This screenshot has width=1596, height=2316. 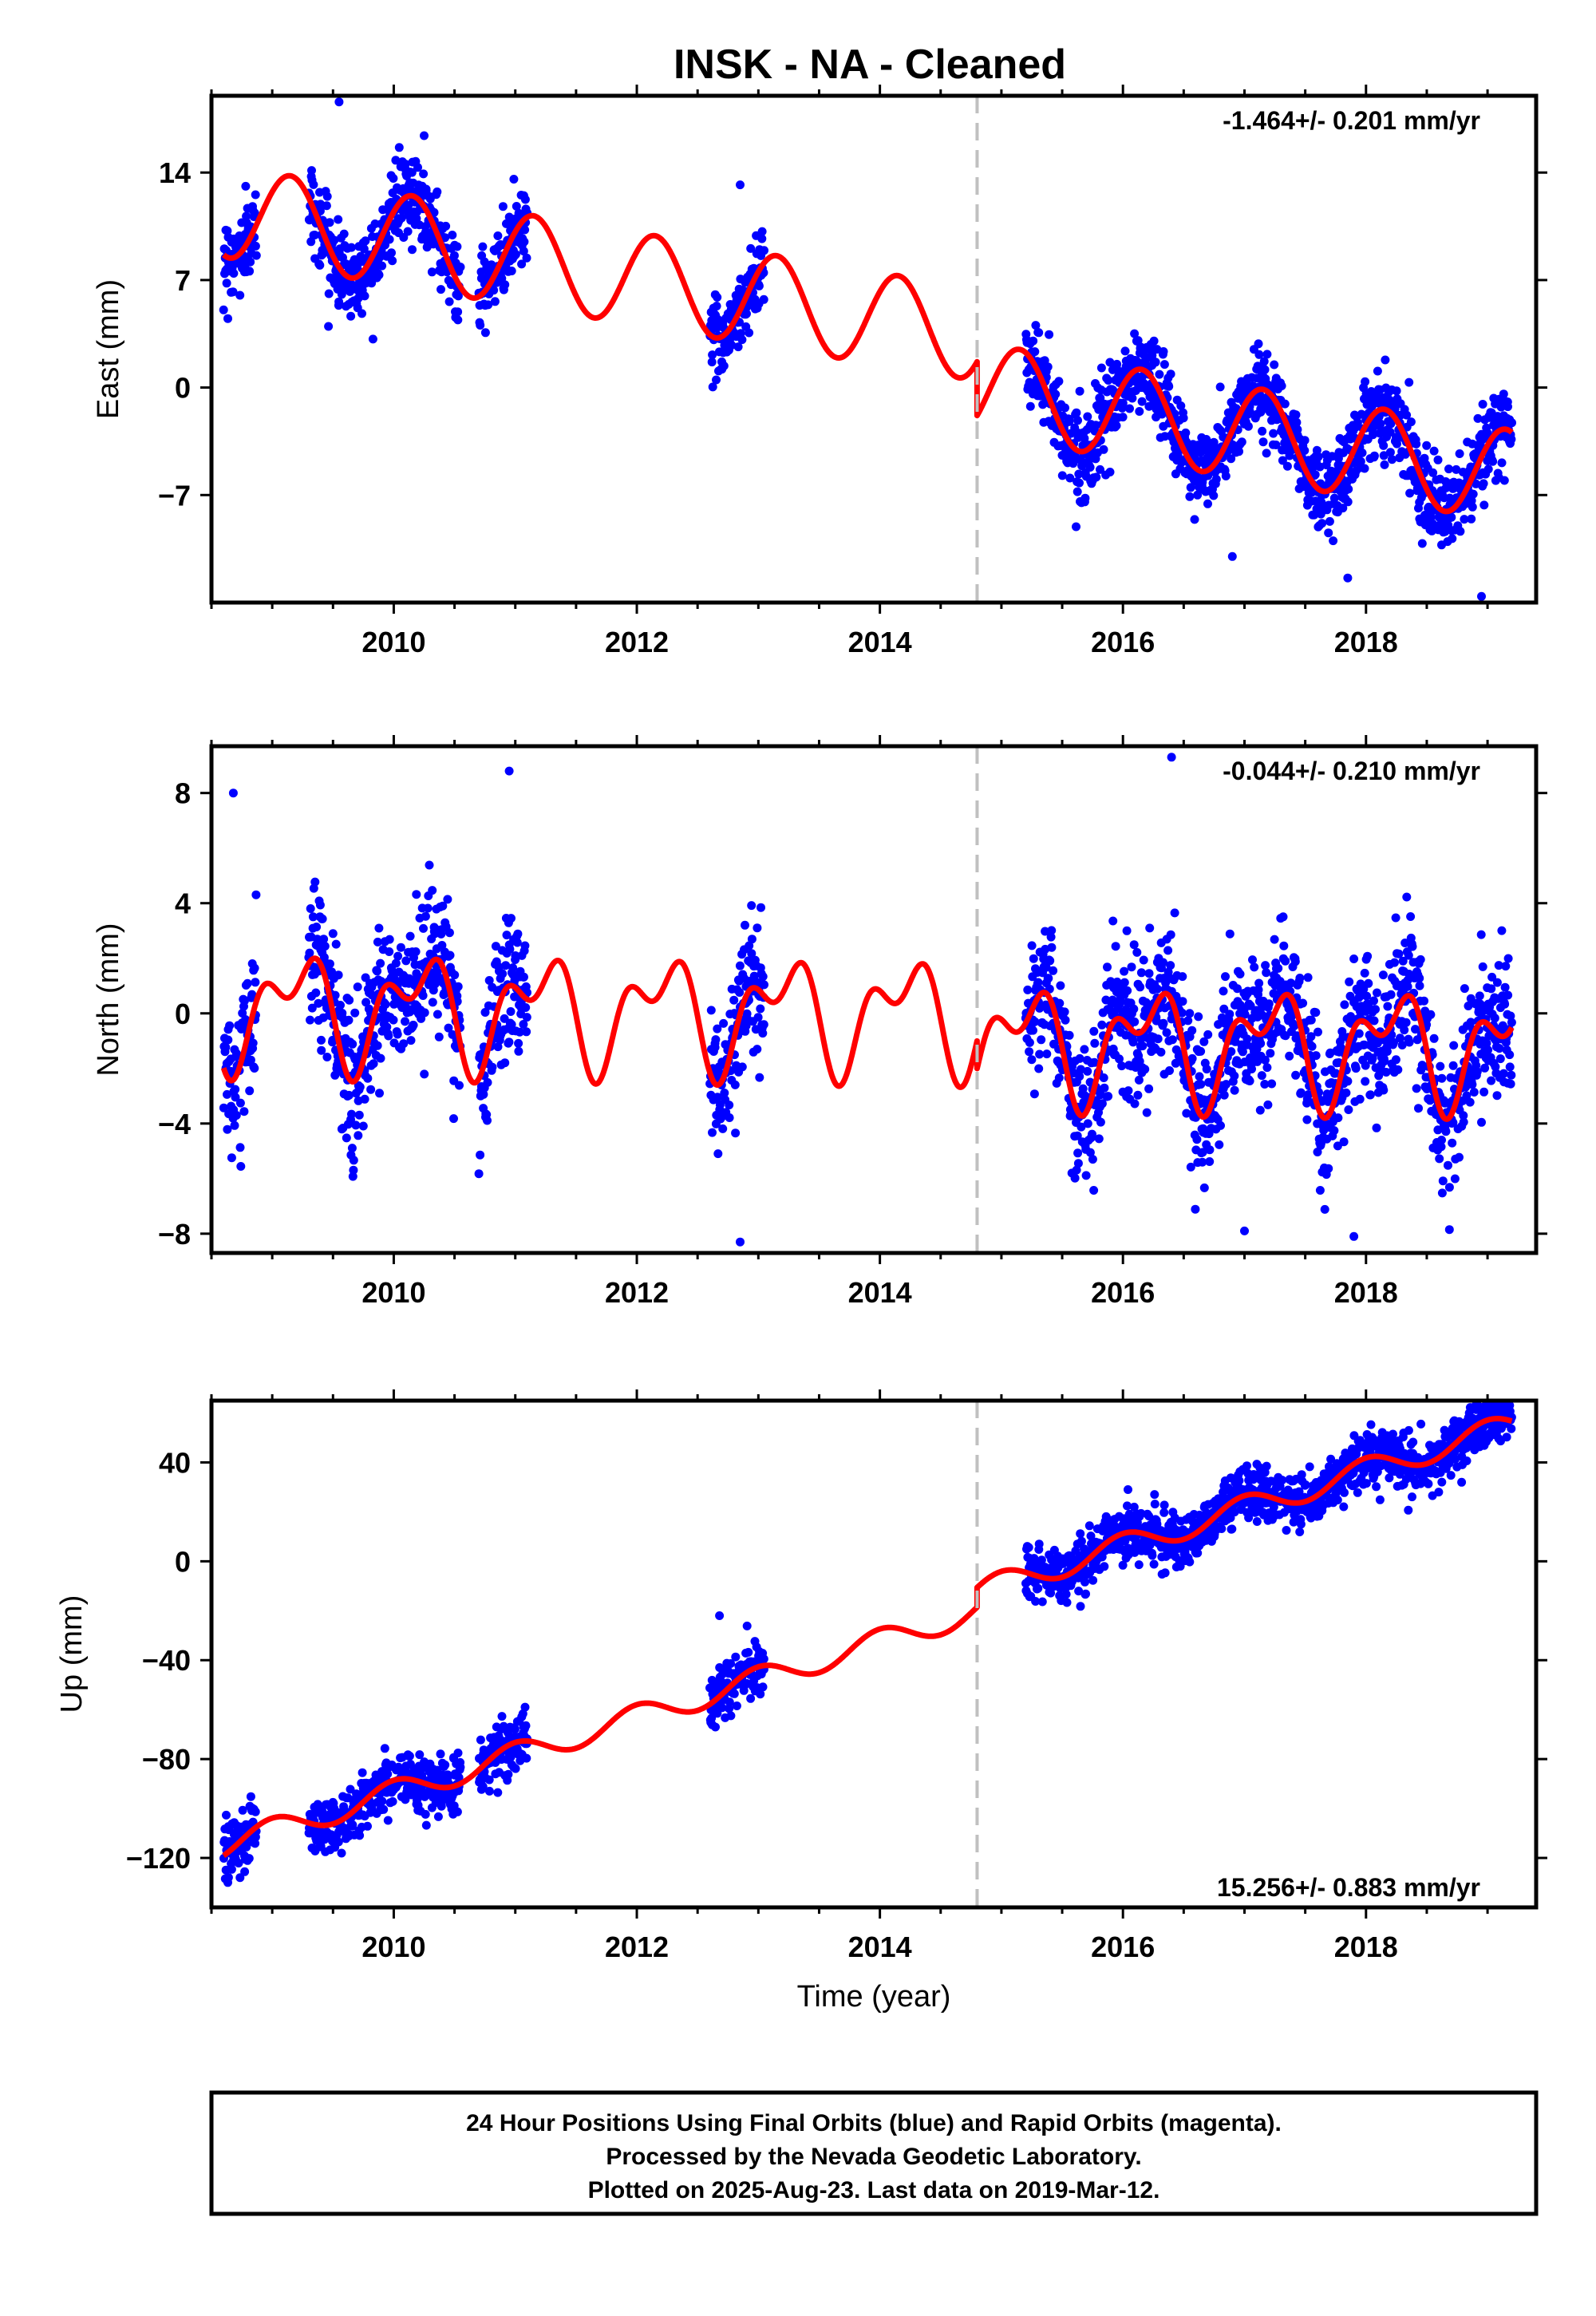 I want to click on east-y-tick-label-1: 7, so click(x=183, y=280).